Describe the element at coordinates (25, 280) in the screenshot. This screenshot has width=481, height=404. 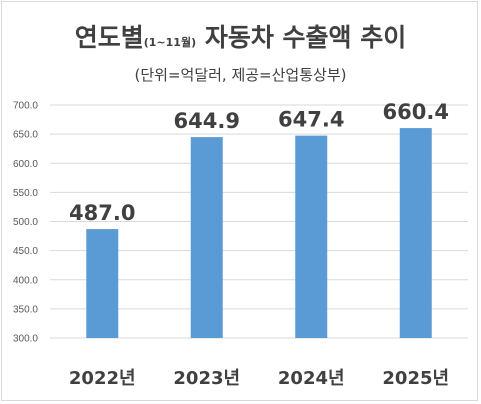
I see `y-tick-label: 400.0` at that location.